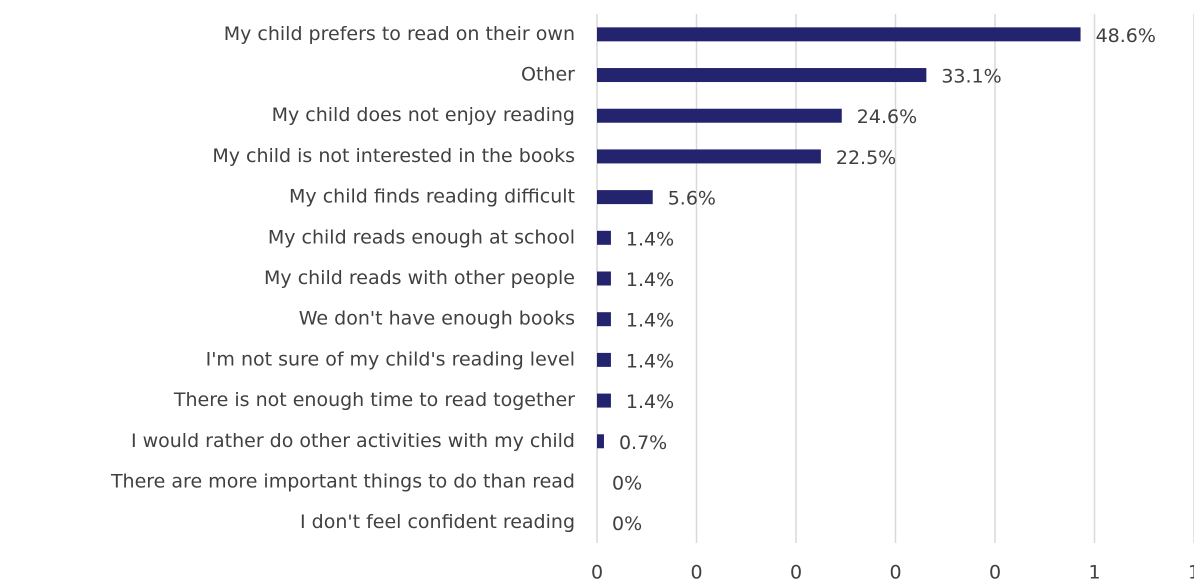  What do you see at coordinates (437, 319) in the screenshot?
I see `y-tick-label: We don't have enough books` at bounding box center [437, 319].